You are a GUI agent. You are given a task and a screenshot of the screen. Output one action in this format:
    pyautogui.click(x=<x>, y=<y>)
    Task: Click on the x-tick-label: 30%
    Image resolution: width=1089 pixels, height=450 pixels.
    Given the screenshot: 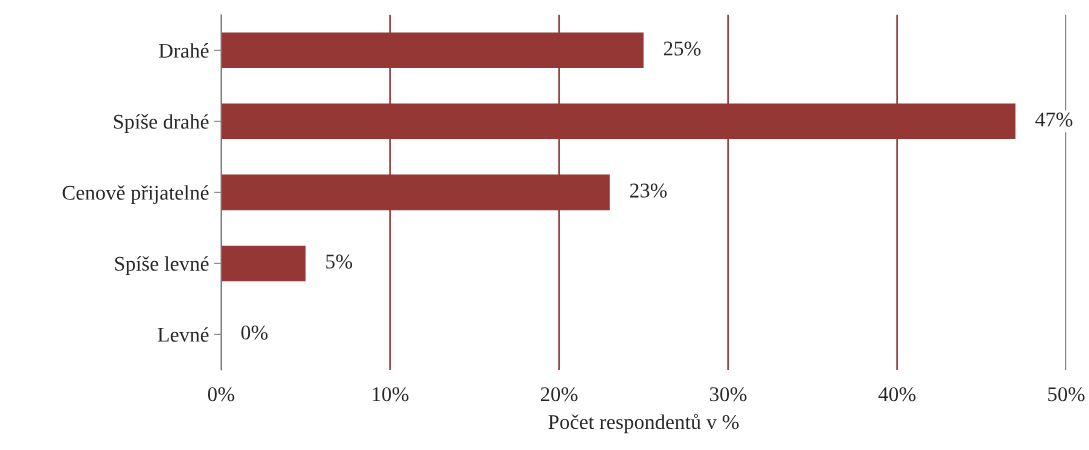 What is the action you would take?
    pyautogui.click(x=728, y=394)
    